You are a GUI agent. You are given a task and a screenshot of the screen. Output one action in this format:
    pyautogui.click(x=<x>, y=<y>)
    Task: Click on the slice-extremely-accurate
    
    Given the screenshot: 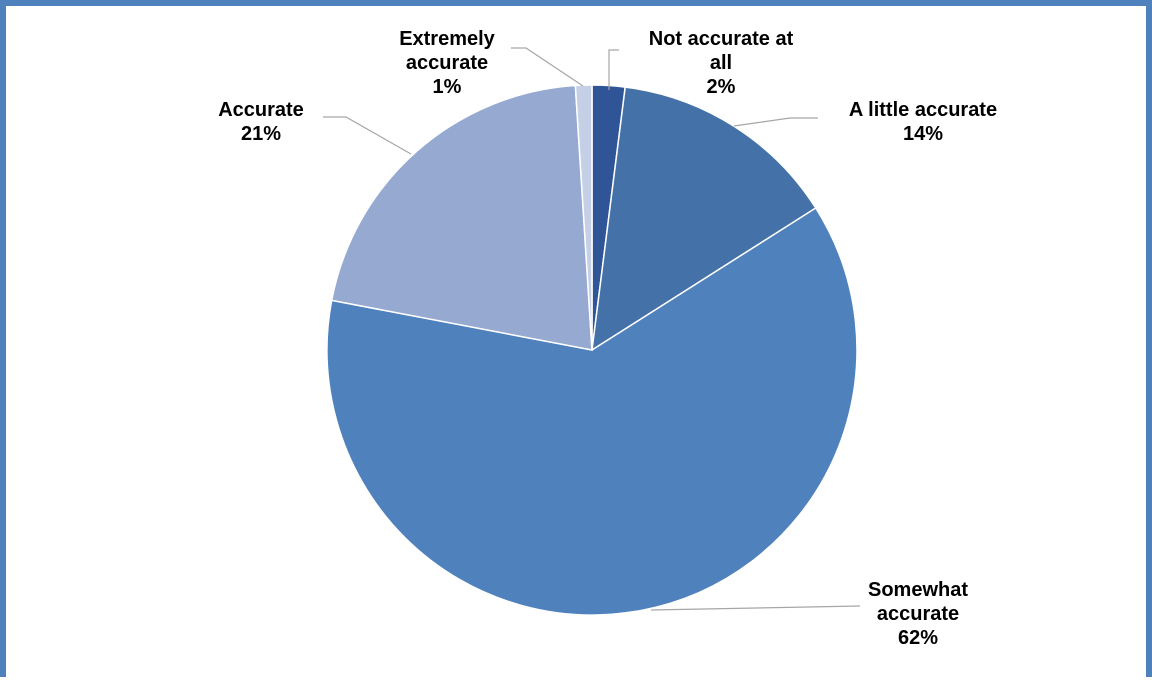 What is the action you would take?
    pyautogui.click(x=583, y=217)
    